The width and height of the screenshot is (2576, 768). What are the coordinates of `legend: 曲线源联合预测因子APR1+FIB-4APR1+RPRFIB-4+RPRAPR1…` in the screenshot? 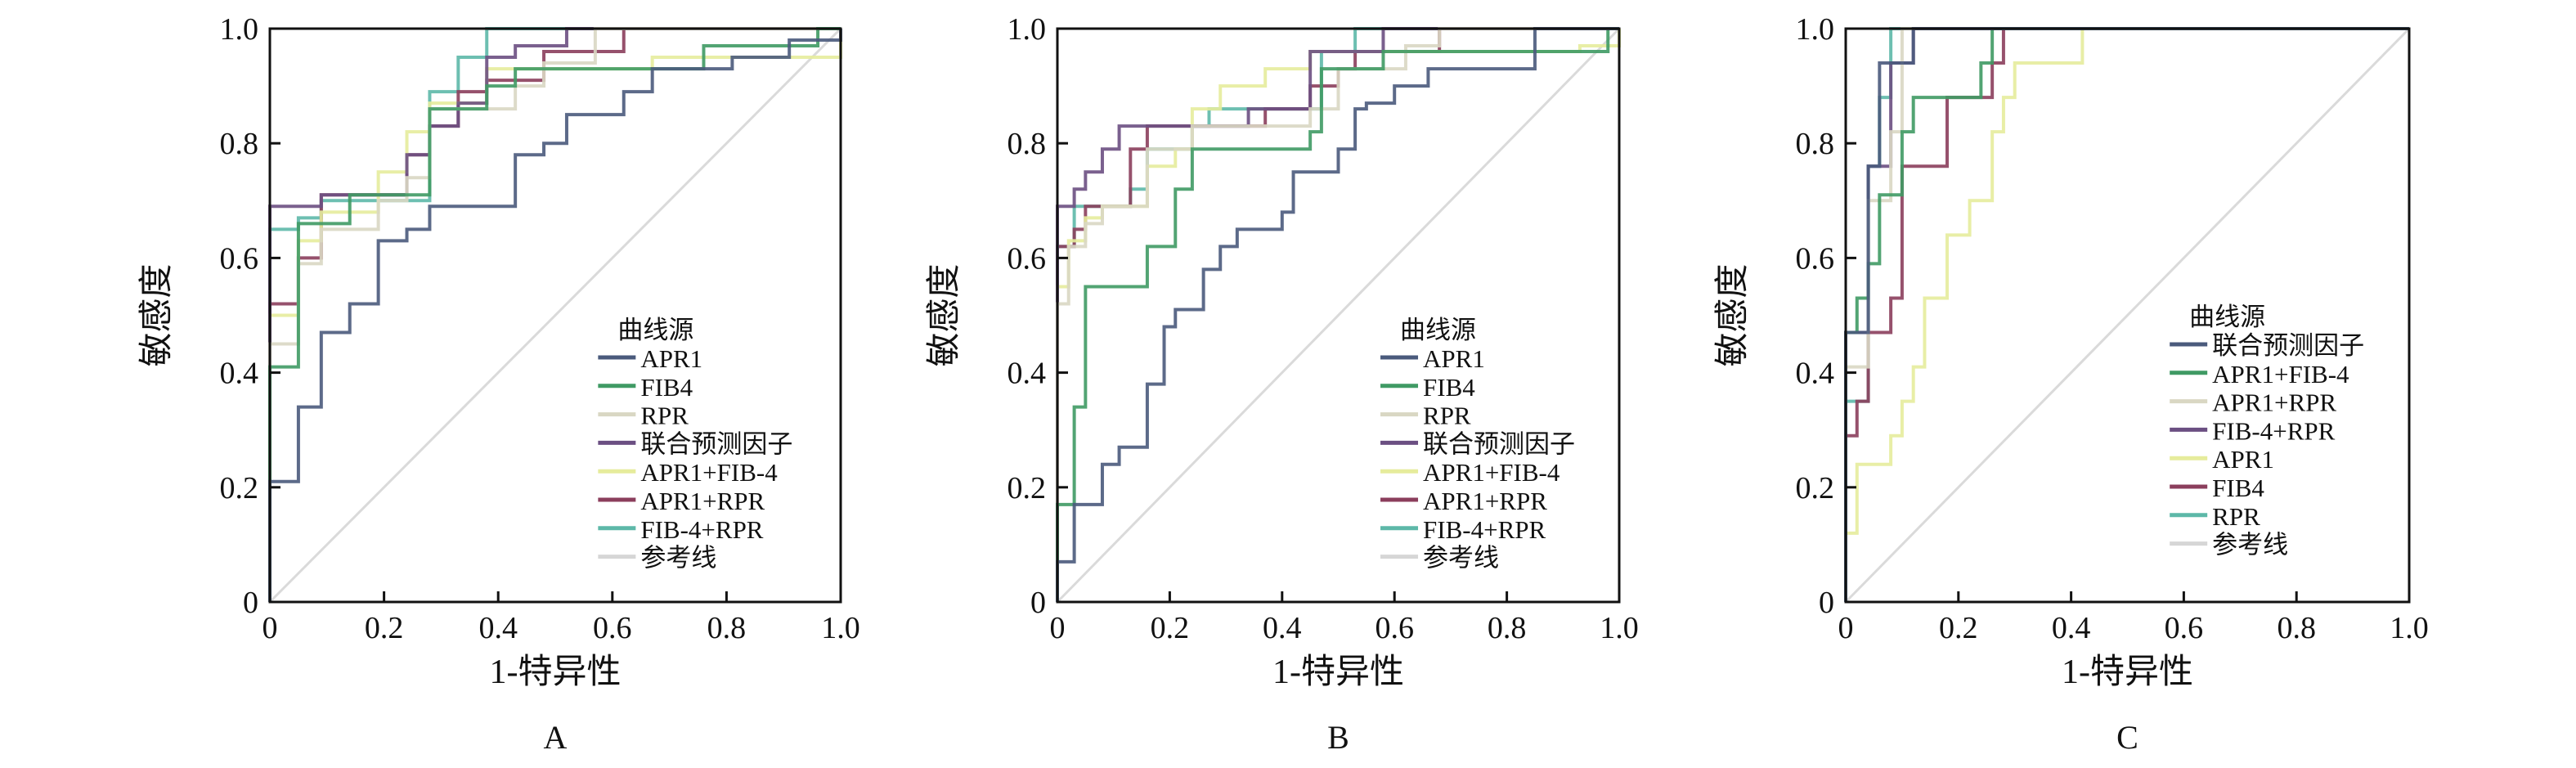 It's located at (2267, 431).